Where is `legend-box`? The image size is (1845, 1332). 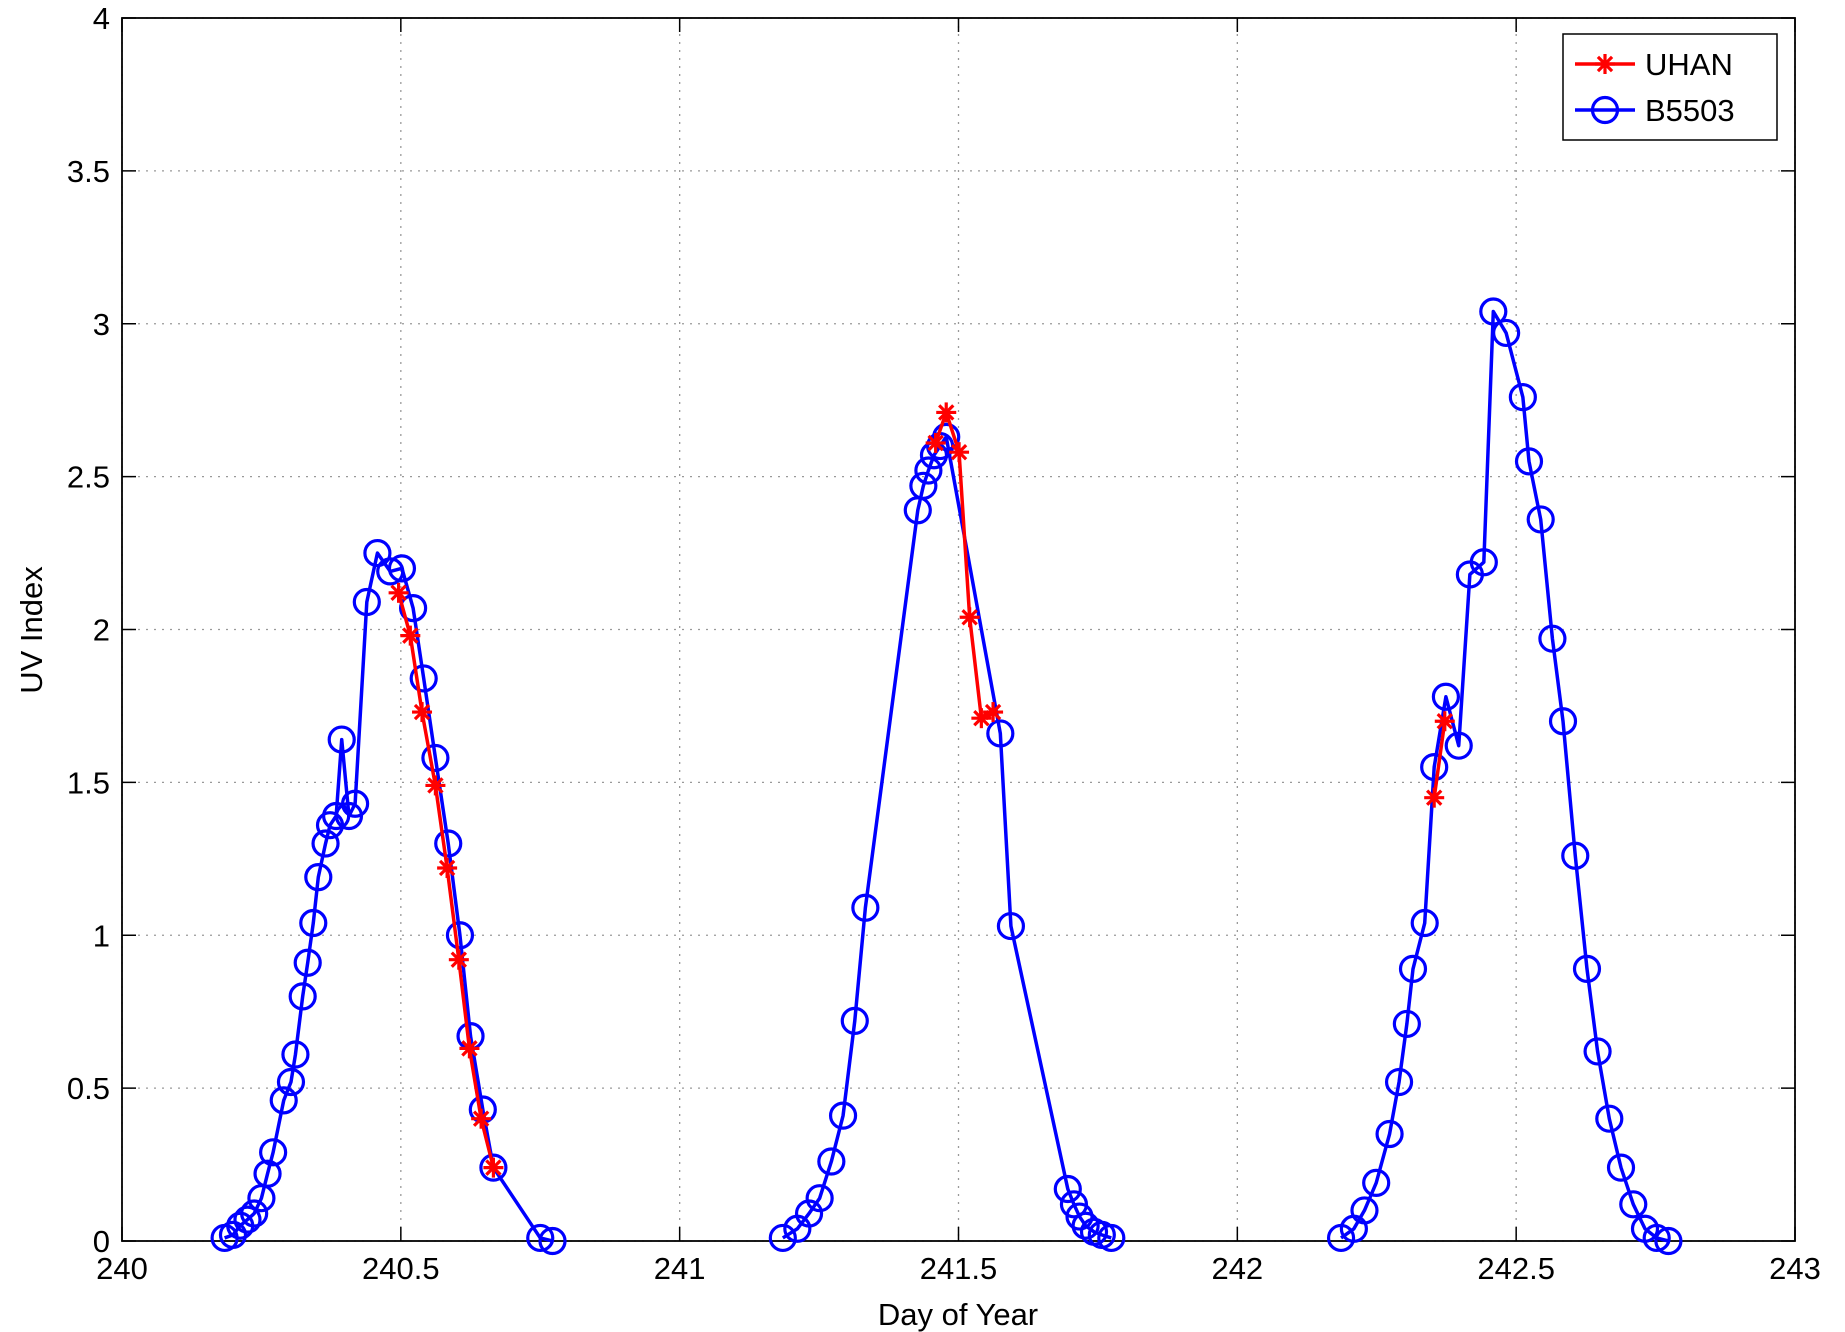 legend-box is located at coordinates (1670, 87).